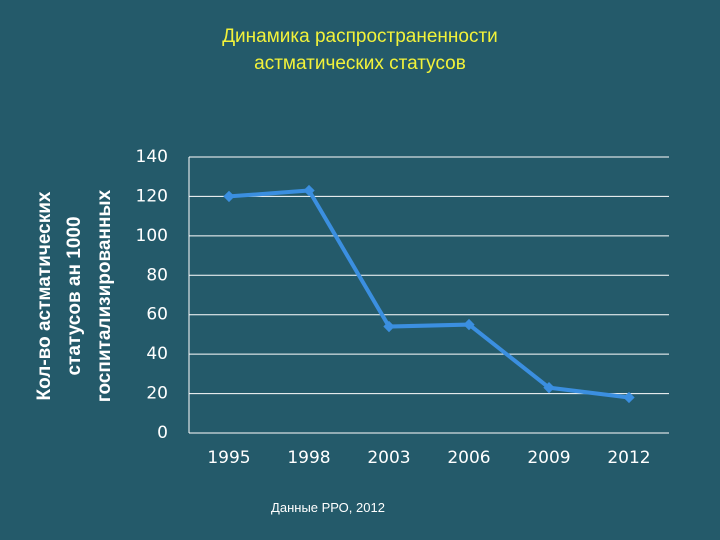  What do you see at coordinates (548, 458) in the screenshot?
I see `x-tick-label: 2009` at bounding box center [548, 458].